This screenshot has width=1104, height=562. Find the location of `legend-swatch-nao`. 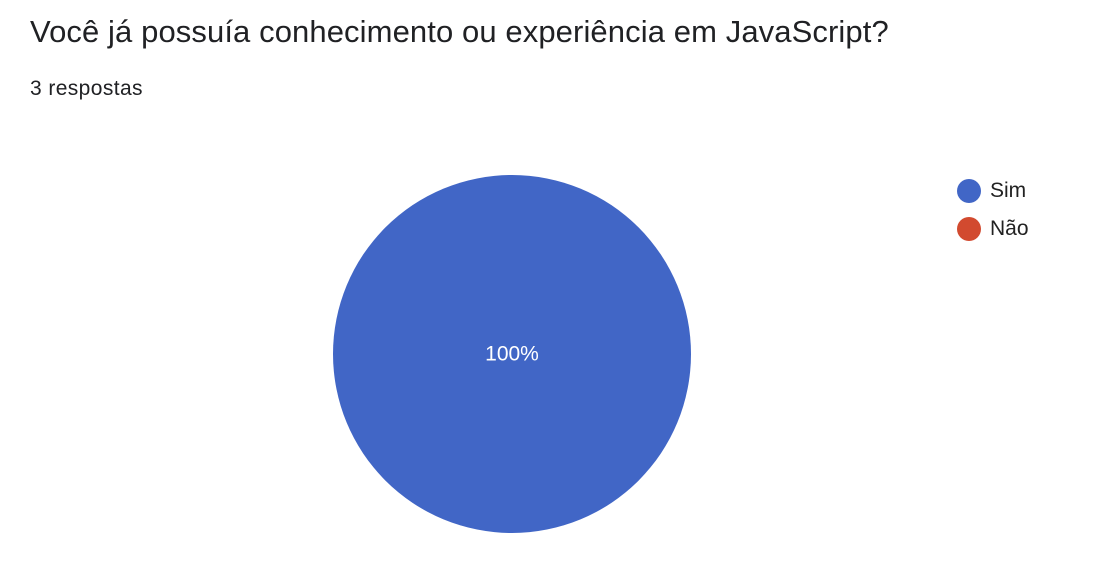

legend-swatch-nao is located at coordinates (969, 229).